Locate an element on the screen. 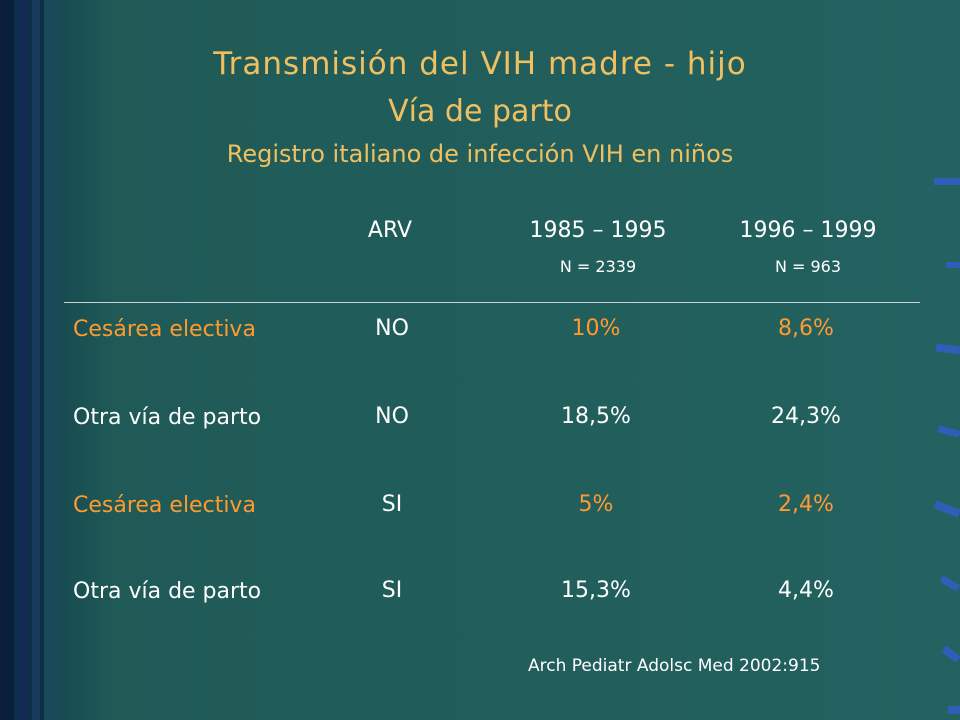 The width and height of the screenshot is (960, 720). header-arv-label: ARV is located at coordinates (390, 230).